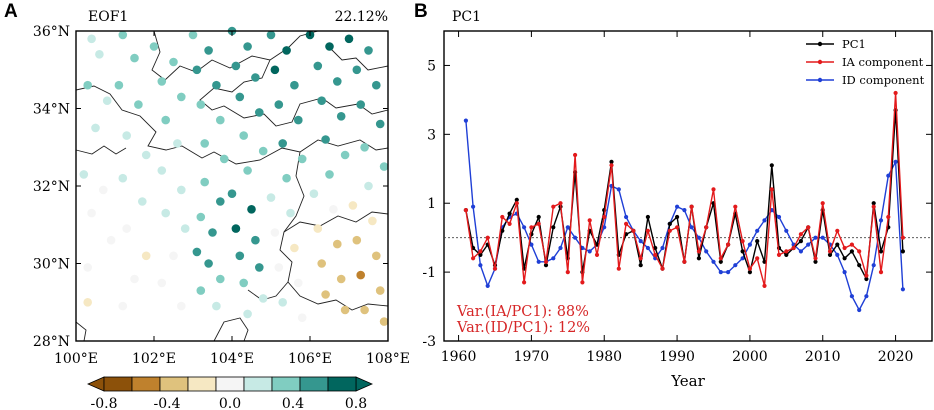  What do you see at coordinates (421, 11) in the screenshot?
I see `panel-b-label: B` at bounding box center [421, 11].